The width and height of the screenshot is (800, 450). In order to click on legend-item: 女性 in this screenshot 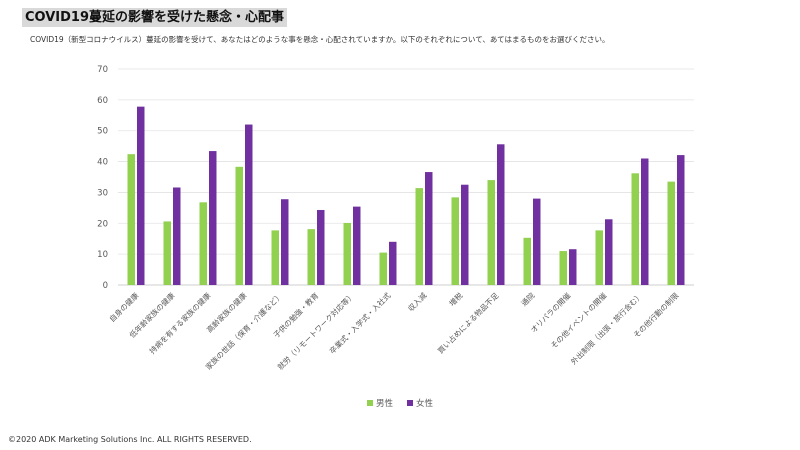, I will do `click(420, 403)`.